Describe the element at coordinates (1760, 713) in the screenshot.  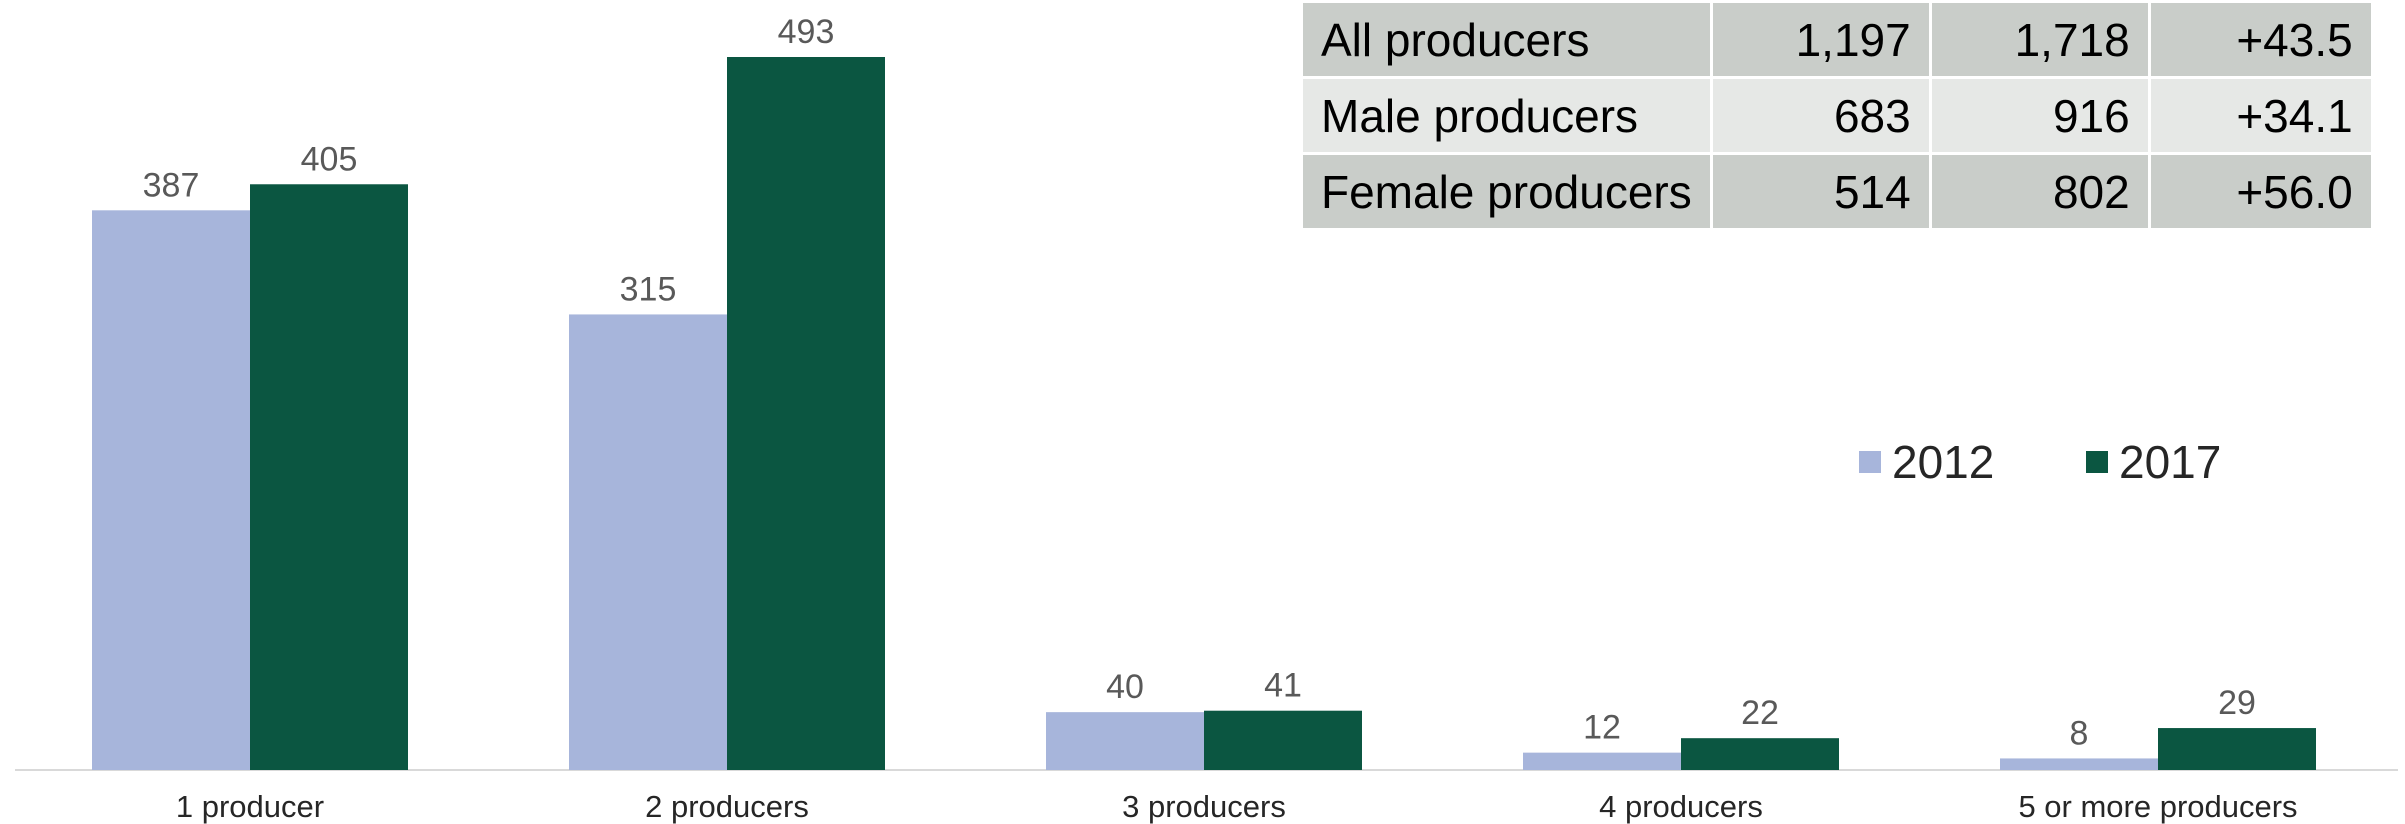
I see `value-label-2017-3: 22` at that location.